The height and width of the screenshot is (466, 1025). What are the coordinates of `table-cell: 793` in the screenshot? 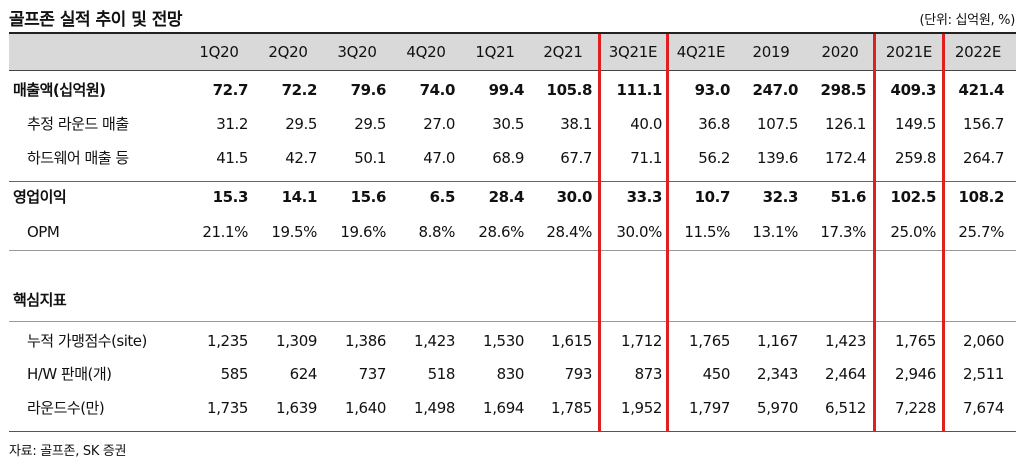 It's located at (578, 374).